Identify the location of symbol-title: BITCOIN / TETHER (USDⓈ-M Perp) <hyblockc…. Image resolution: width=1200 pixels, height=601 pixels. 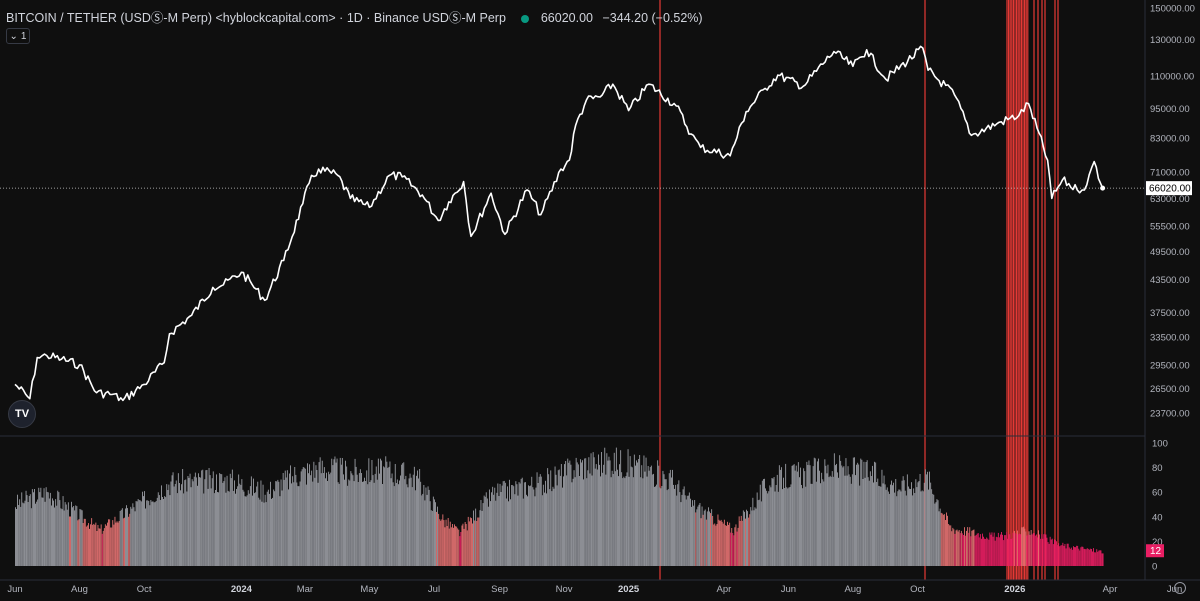
(256, 18).